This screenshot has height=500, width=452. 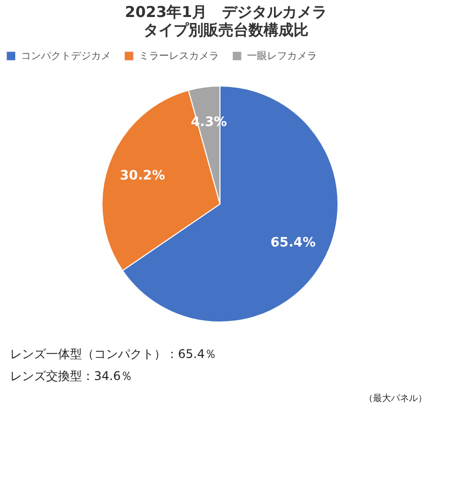 I want to click on text: （最大パネル）, so click(x=395, y=398).